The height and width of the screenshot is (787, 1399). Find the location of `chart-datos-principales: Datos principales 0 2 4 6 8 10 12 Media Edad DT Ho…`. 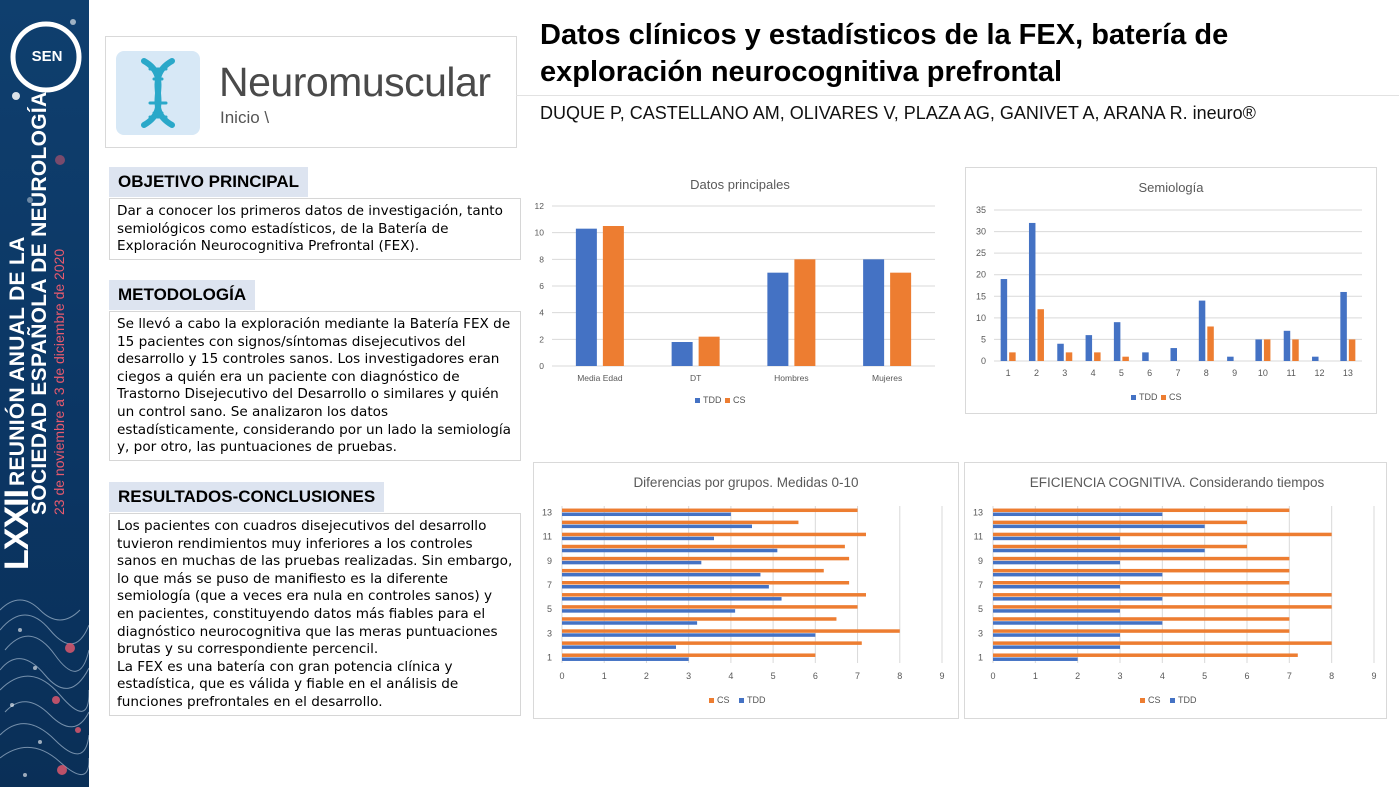

chart-datos-principales: Datos principales 0 2 4 6 8 10 12 Media Edad DT Ho… is located at coordinates (740, 288).